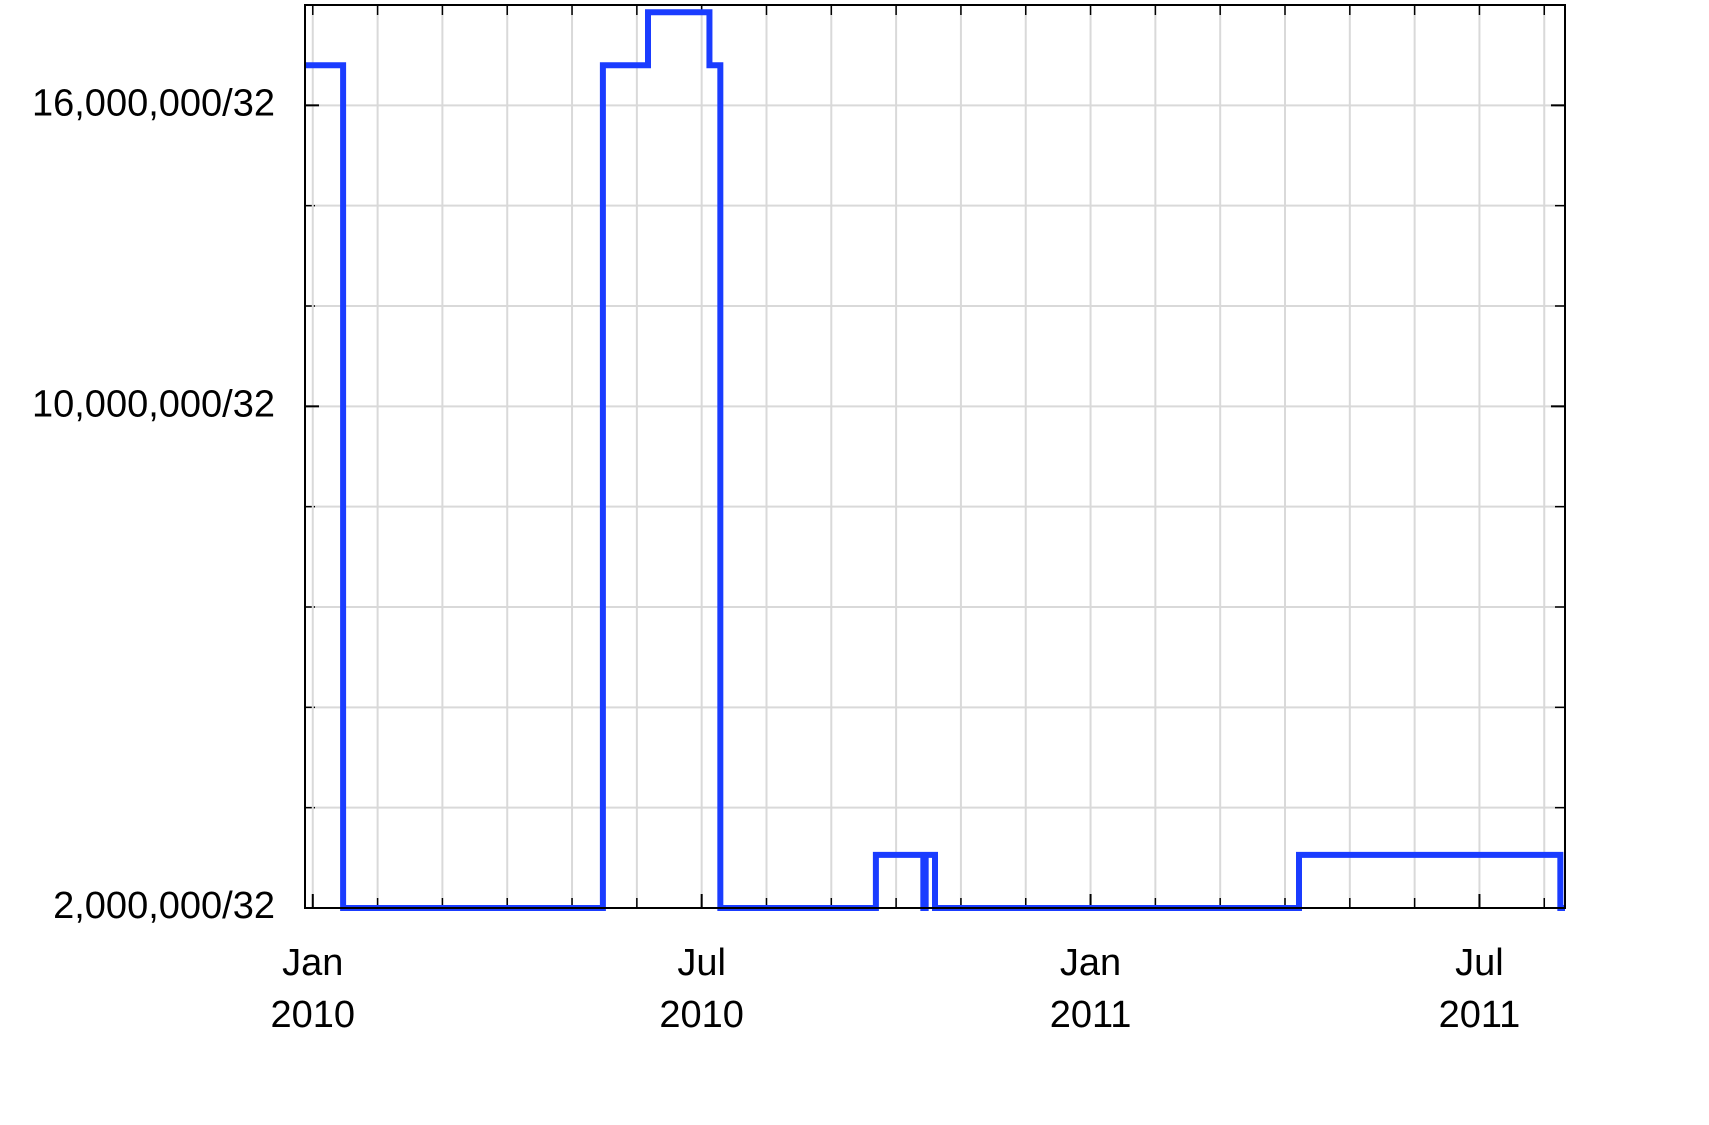 The width and height of the screenshot is (1709, 1125). What do you see at coordinates (701, 989) in the screenshot?
I see `x-tick-label: Jul 2010` at bounding box center [701, 989].